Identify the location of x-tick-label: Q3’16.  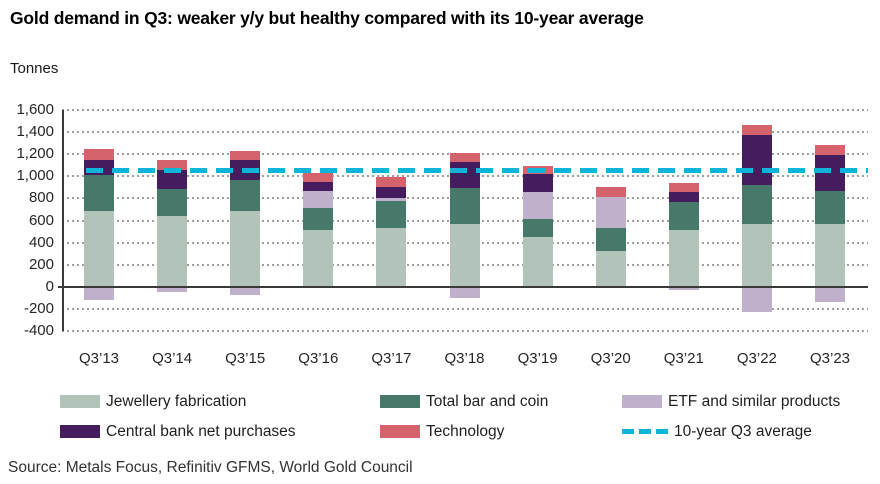
(318, 358).